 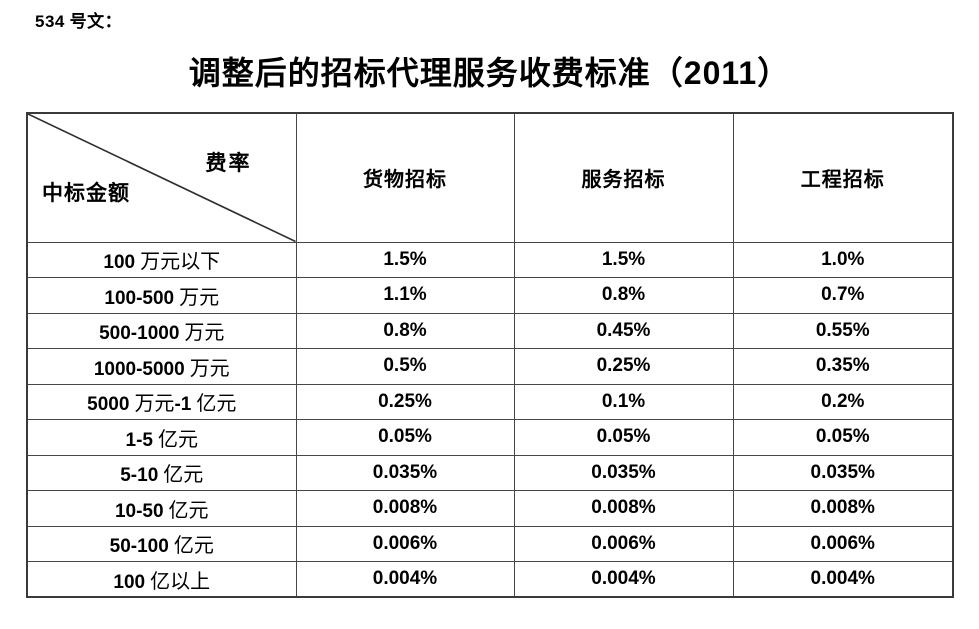 I want to click on corner-label-amount: 中标金额, so click(x=86, y=192).